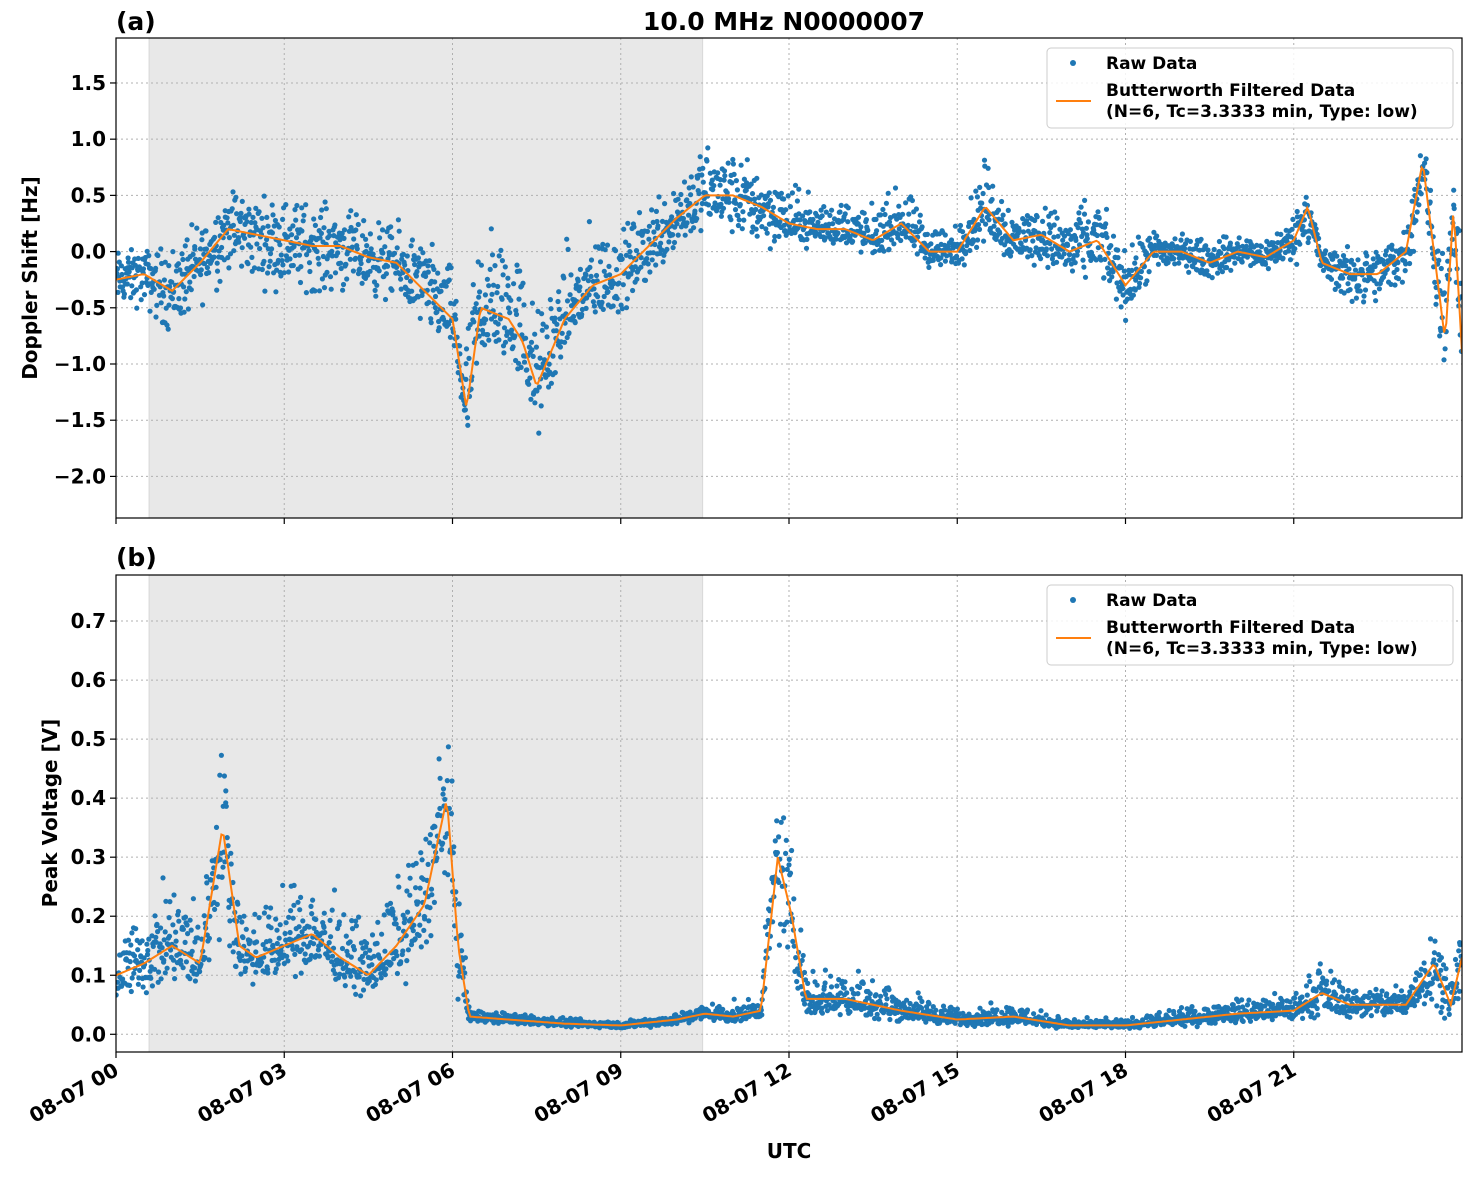  What do you see at coordinates (88, 798) in the screenshot?
I see `y-tick-label: 0.4` at bounding box center [88, 798].